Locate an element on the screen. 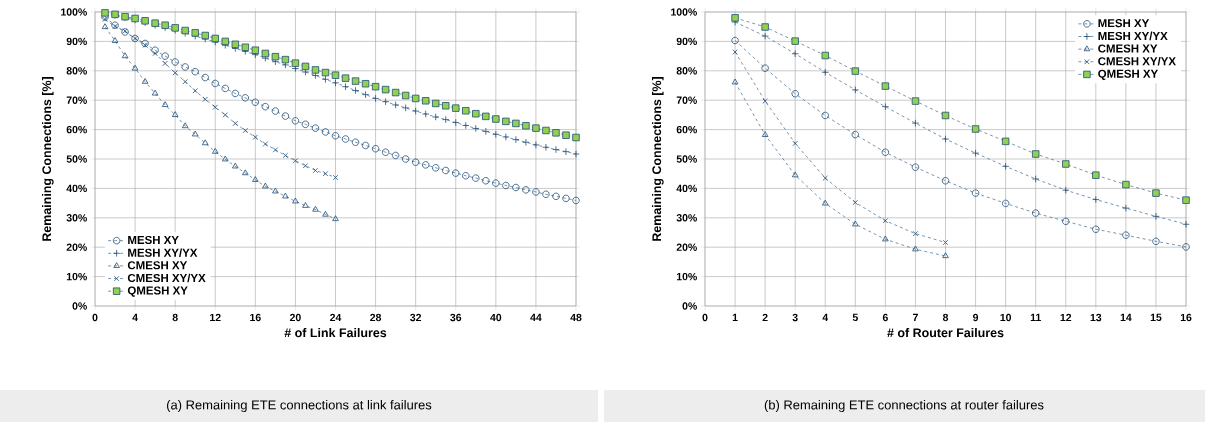 This screenshot has height=430, width=1205. x-tick-label: 14 is located at coordinates (1126, 317).